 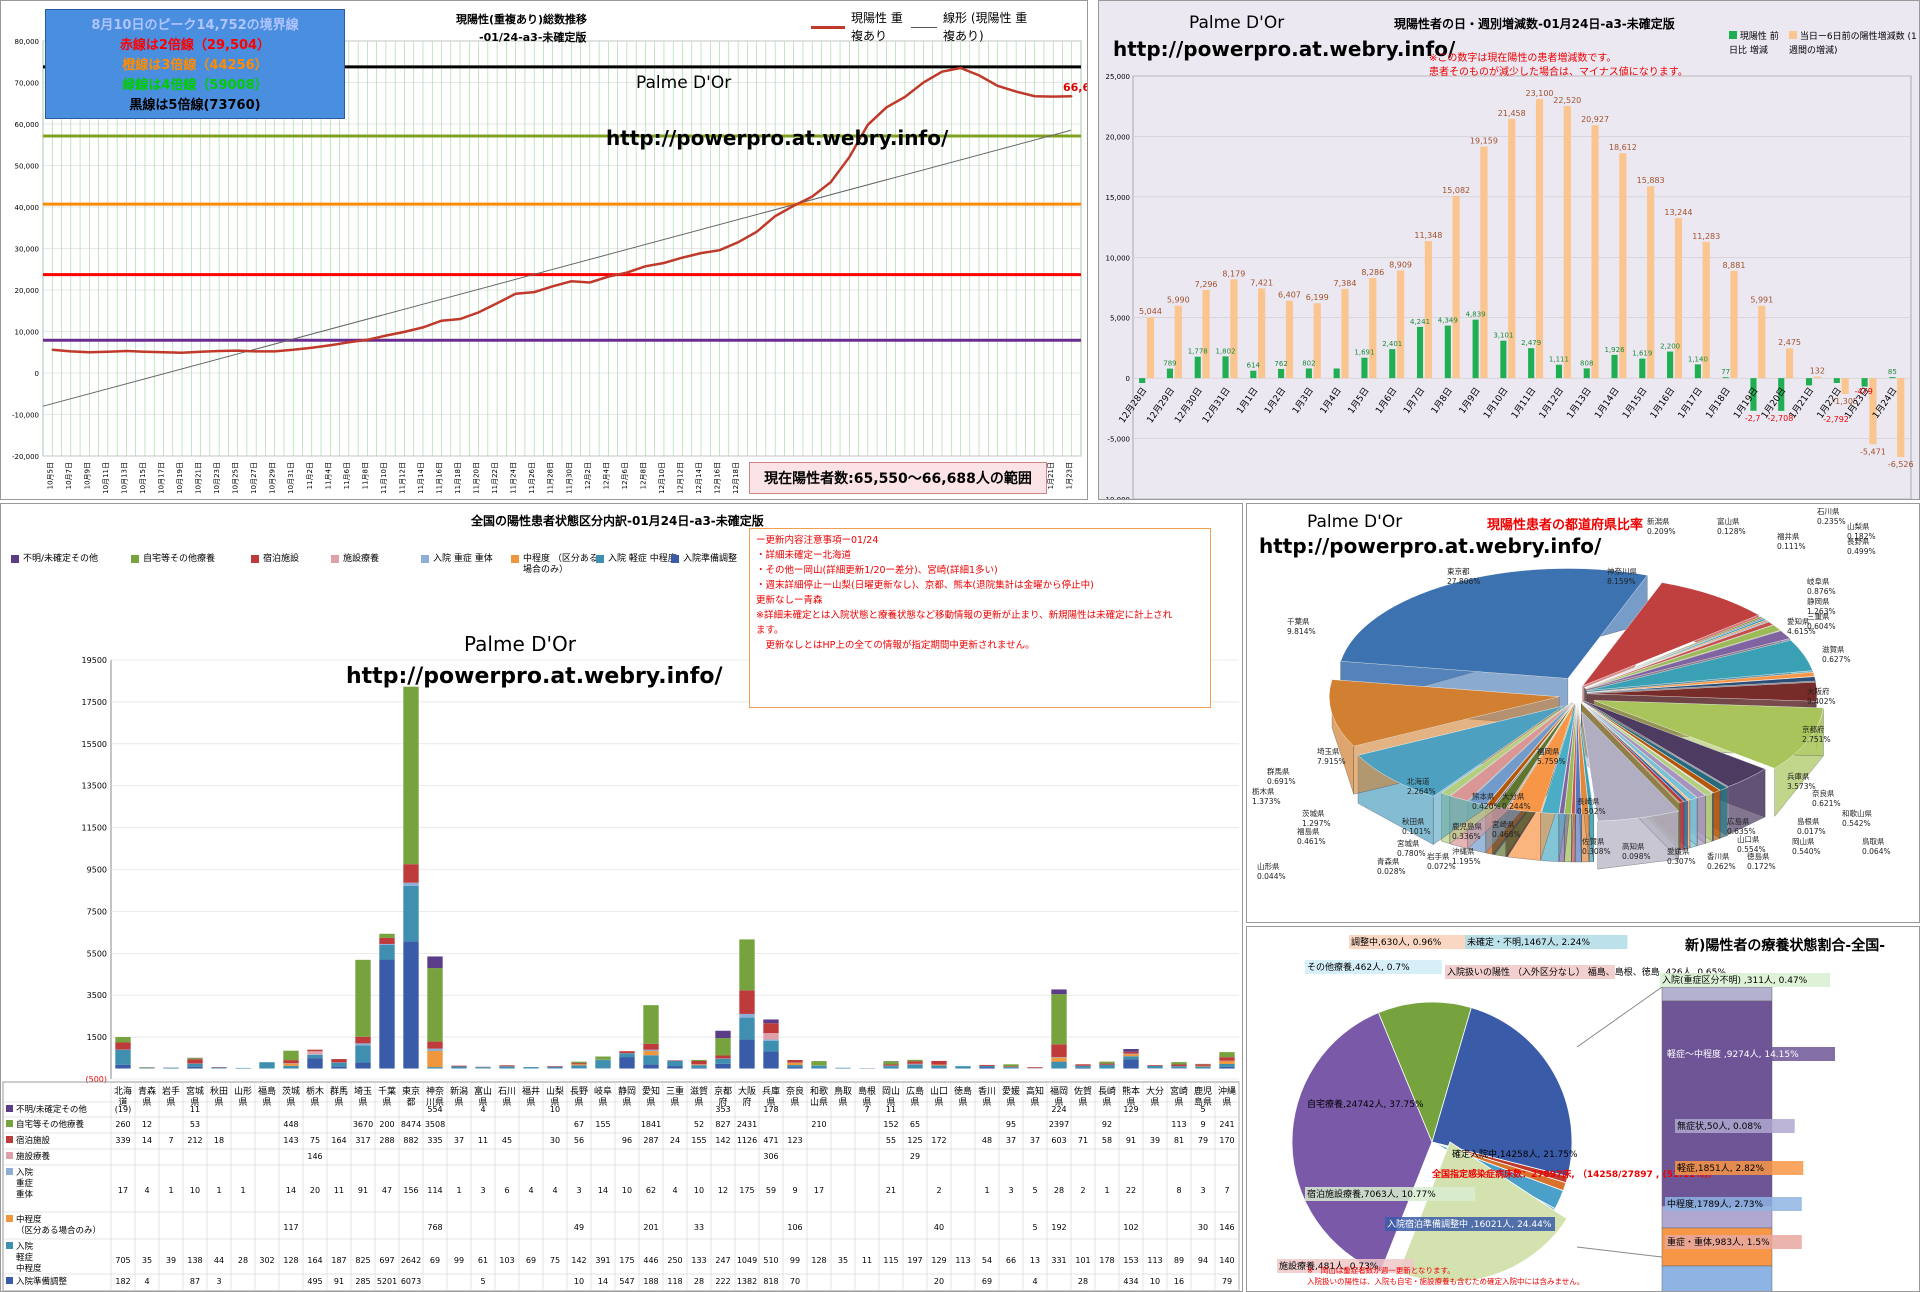 What do you see at coordinates (25, 1194) in the screenshot?
I see `table-row-label: 重体` at bounding box center [25, 1194].